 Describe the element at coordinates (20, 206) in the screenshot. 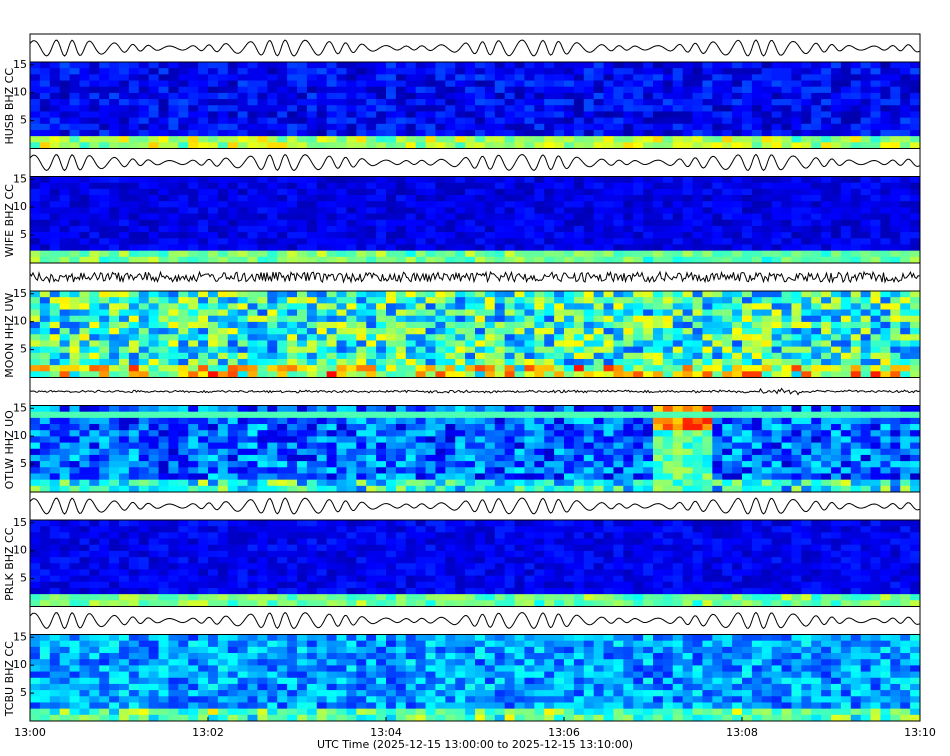

I see `y-tick-label: 10` at that location.